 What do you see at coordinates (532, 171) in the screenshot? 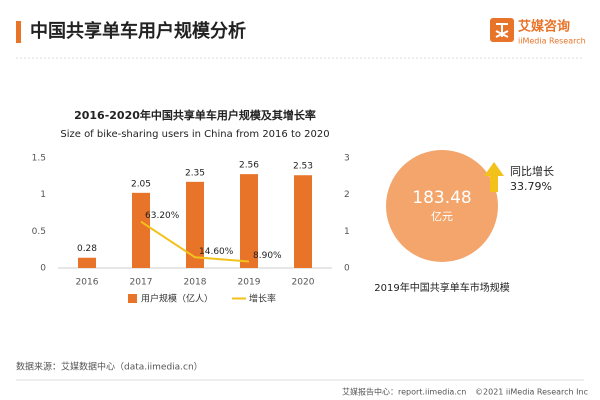
I see `growth-label: 同比增长` at bounding box center [532, 171].